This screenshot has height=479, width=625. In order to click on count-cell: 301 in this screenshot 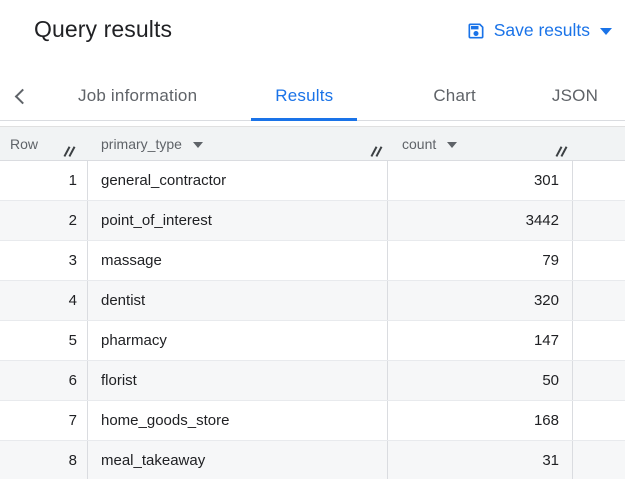, I will do `click(480, 180)`.